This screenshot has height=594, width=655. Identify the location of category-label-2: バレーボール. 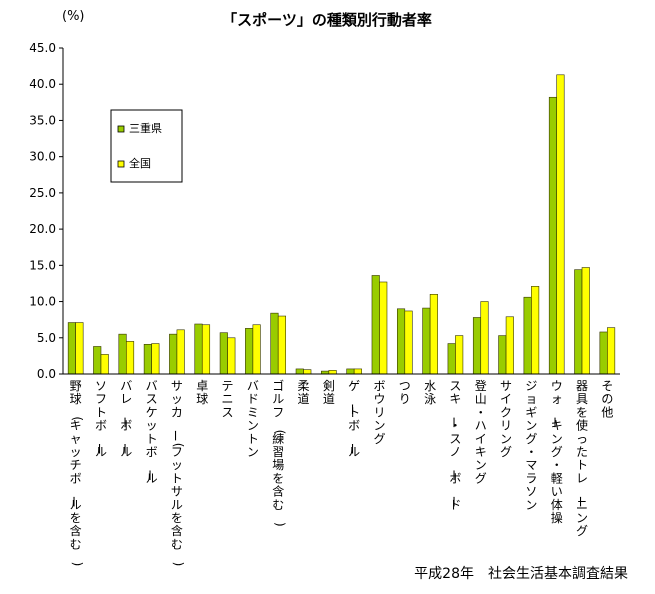
(124, 419).